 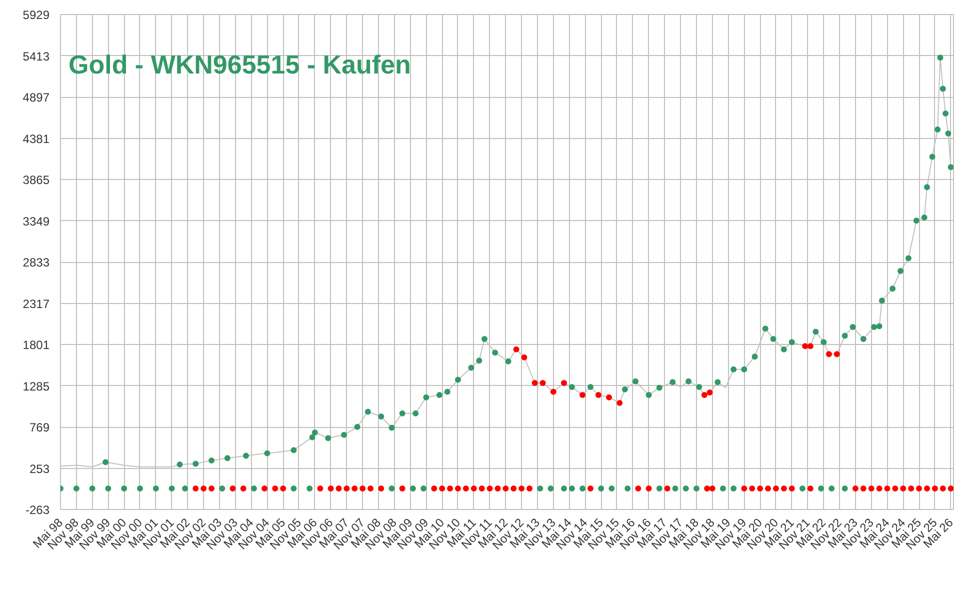 What do you see at coordinates (36, 303) in the screenshot?
I see `y-tick-label: 2317` at bounding box center [36, 303].